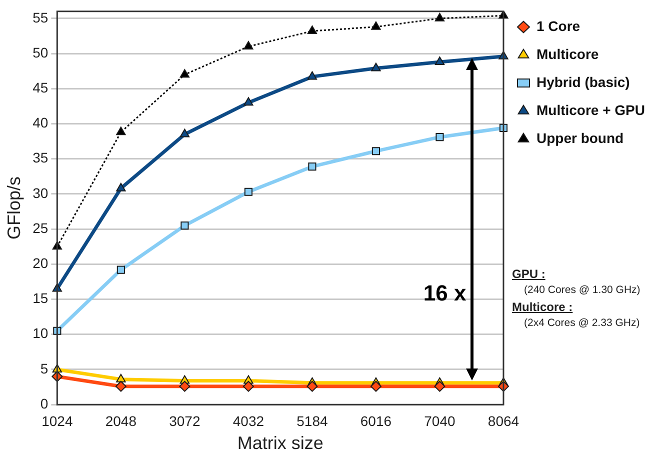  Describe the element at coordinates (40, 122) in the screenshot. I see `y-tick-label: 40` at that location.